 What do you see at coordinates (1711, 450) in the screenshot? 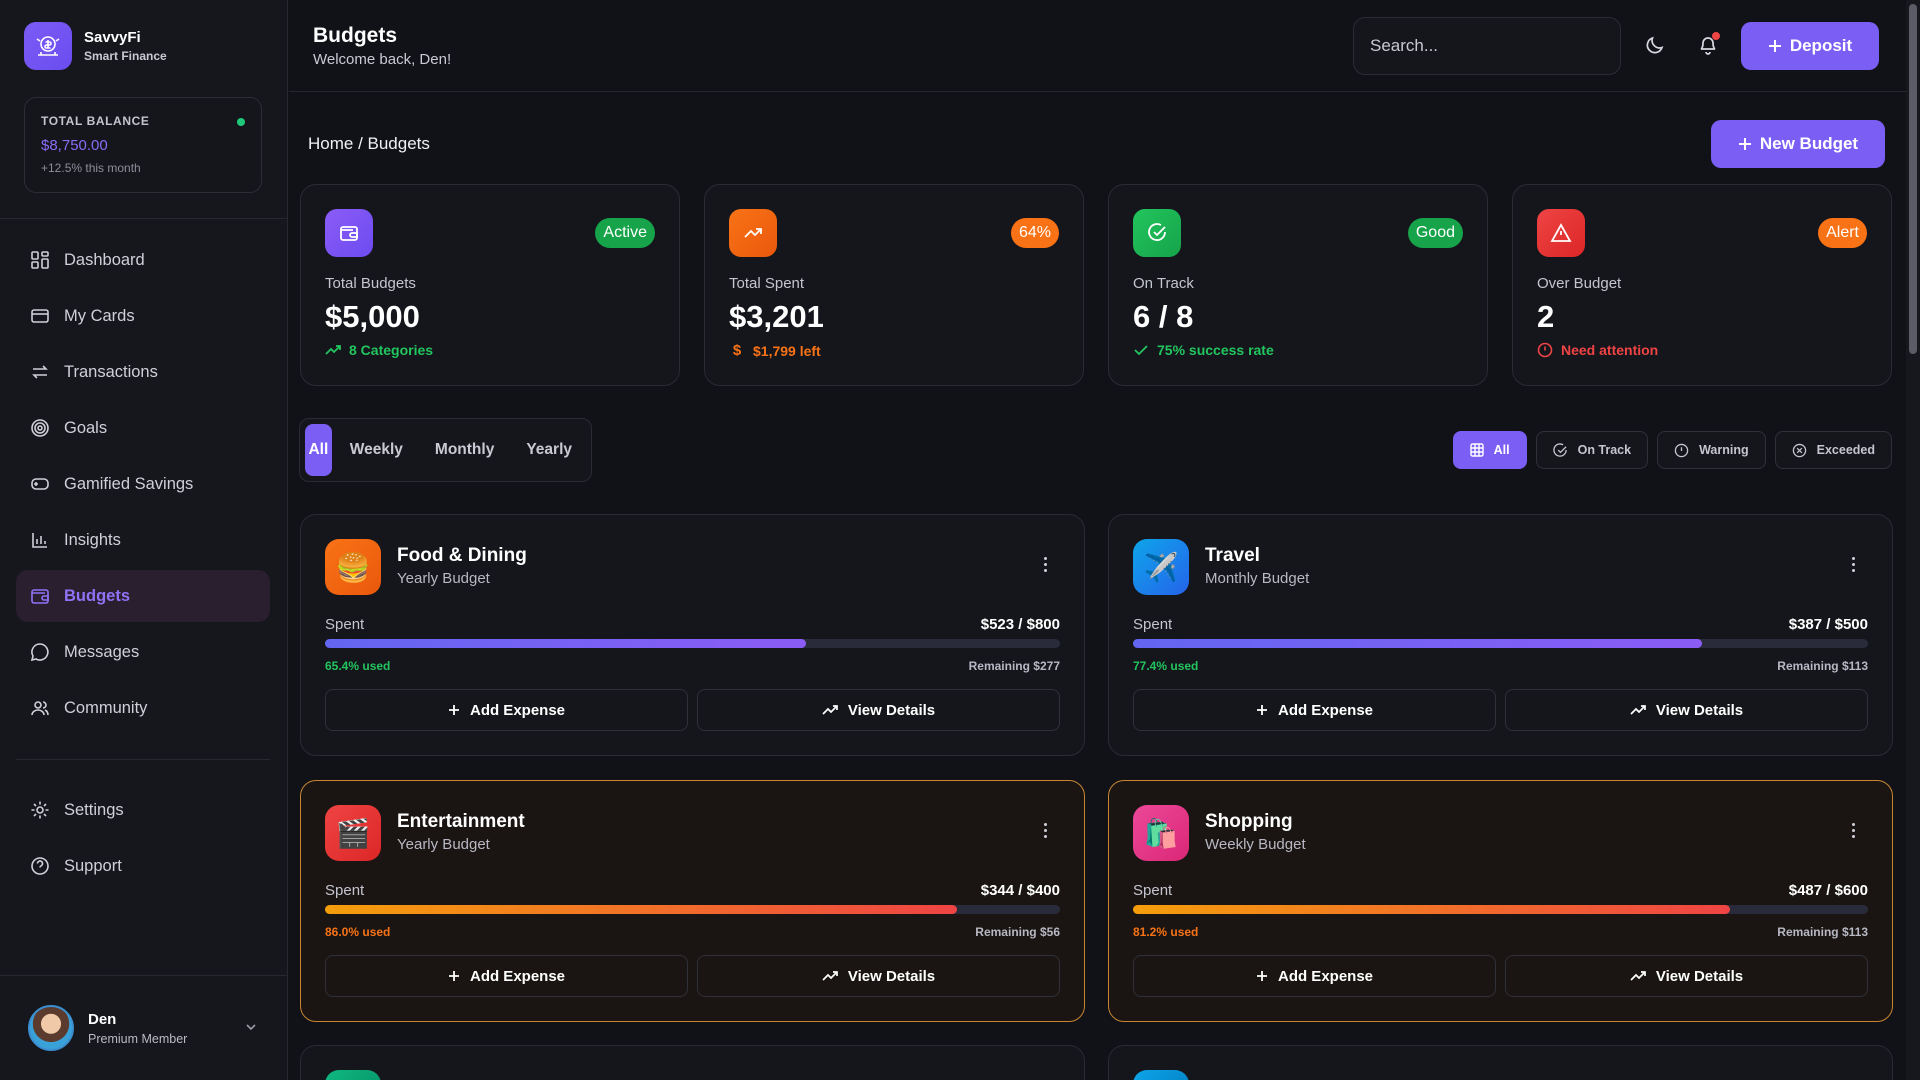
I see `filter-warning: Warning` at bounding box center [1711, 450].